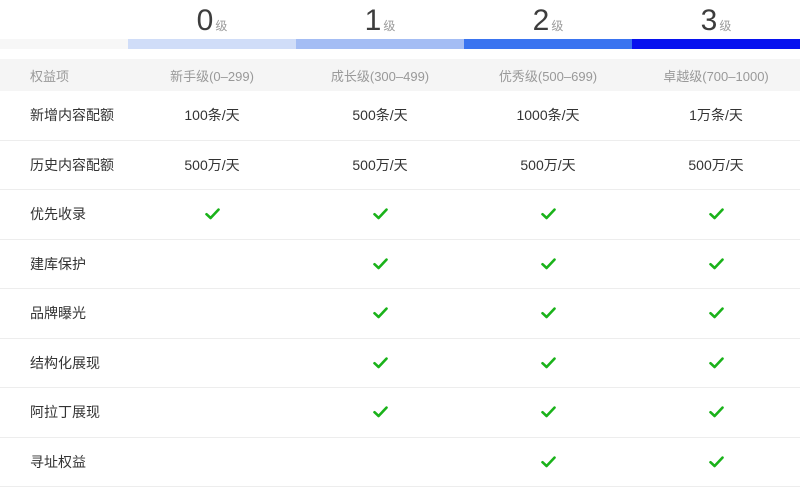 The height and width of the screenshot is (487, 800). What do you see at coordinates (212, 115) in the screenshot?
I see `benefit-value: 100条/天` at bounding box center [212, 115].